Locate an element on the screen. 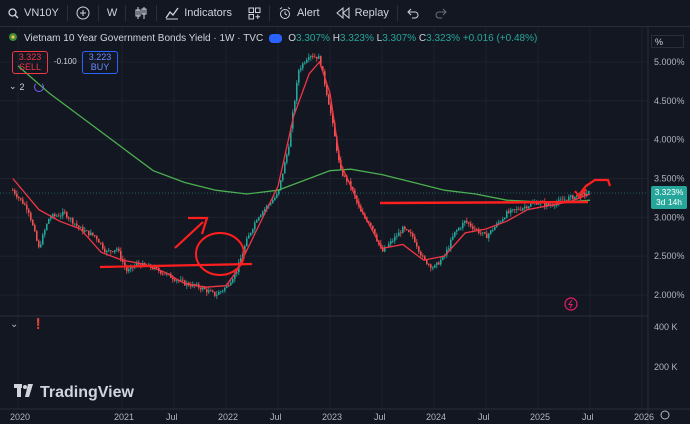 This screenshot has height=424, width=690. price-axis-label: 3.000% is located at coordinates (669, 217).